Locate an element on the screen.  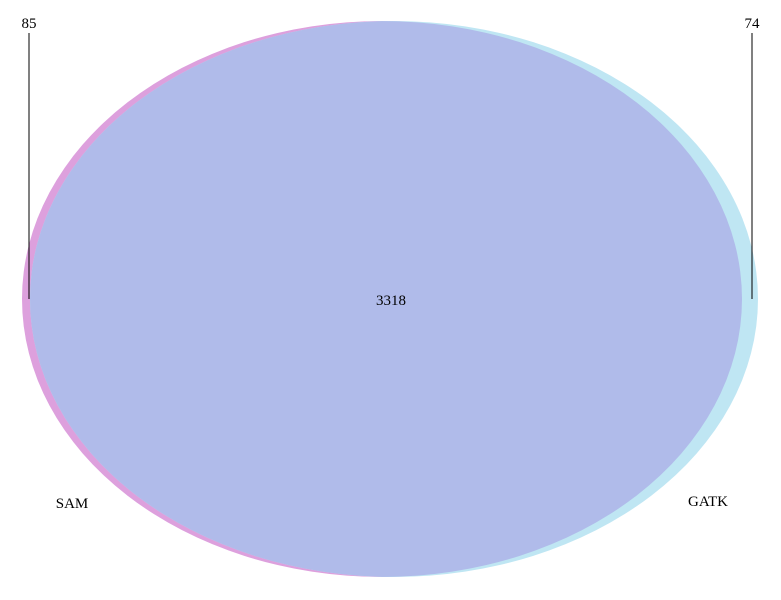
set-label-sam: SAM is located at coordinates (72, 504).